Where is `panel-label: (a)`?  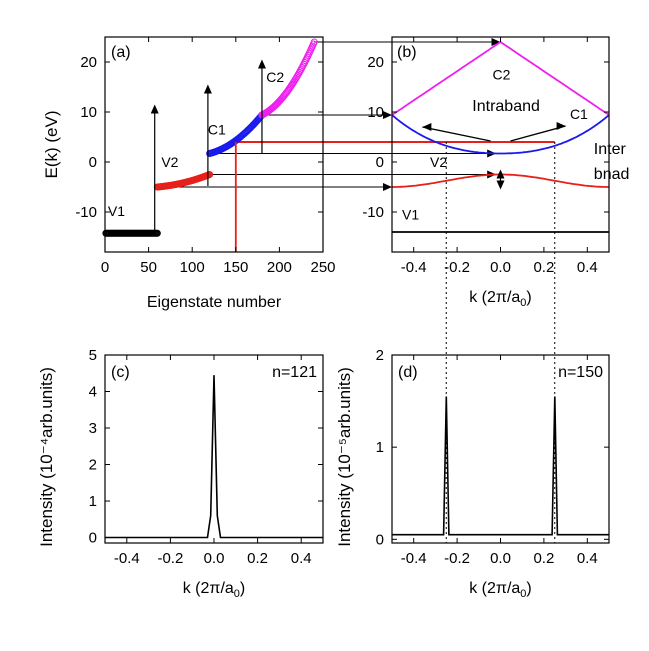
panel-label: (a) is located at coordinates (121, 52).